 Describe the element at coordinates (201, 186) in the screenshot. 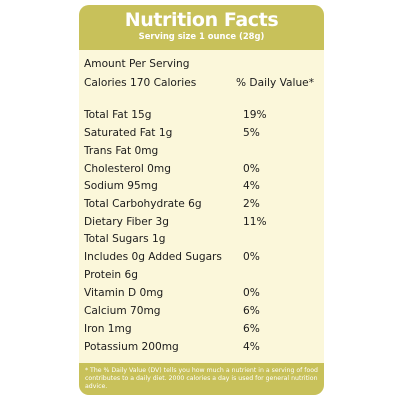

I see `nutrient-row: Sodium 95mg 4%` at that location.